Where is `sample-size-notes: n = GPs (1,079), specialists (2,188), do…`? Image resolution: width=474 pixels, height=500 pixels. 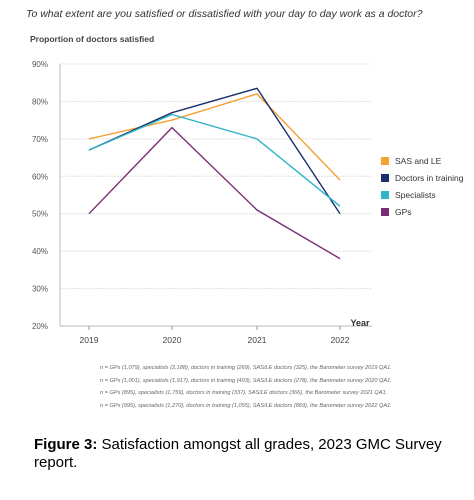
sample-size-notes: n = GPs (1,079), specialists (2,188), do… is located at coordinates (246, 387).